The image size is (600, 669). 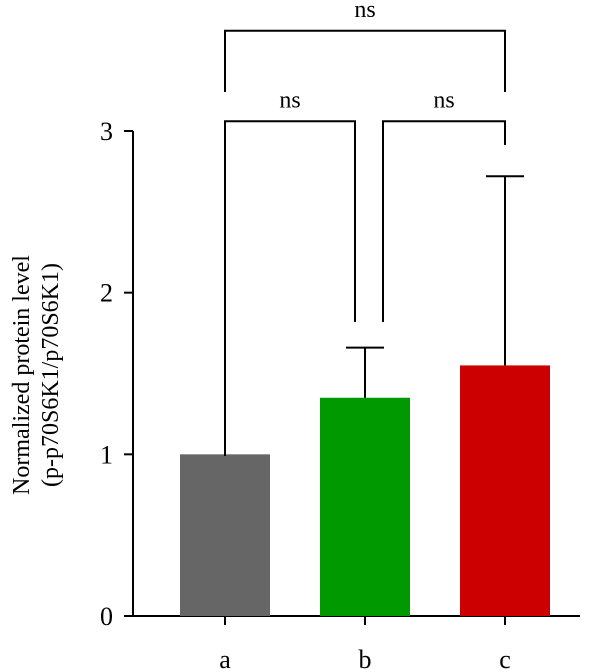 What do you see at coordinates (364, 11) in the screenshot?
I see `significance-label-a-c: ns` at bounding box center [364, 11].